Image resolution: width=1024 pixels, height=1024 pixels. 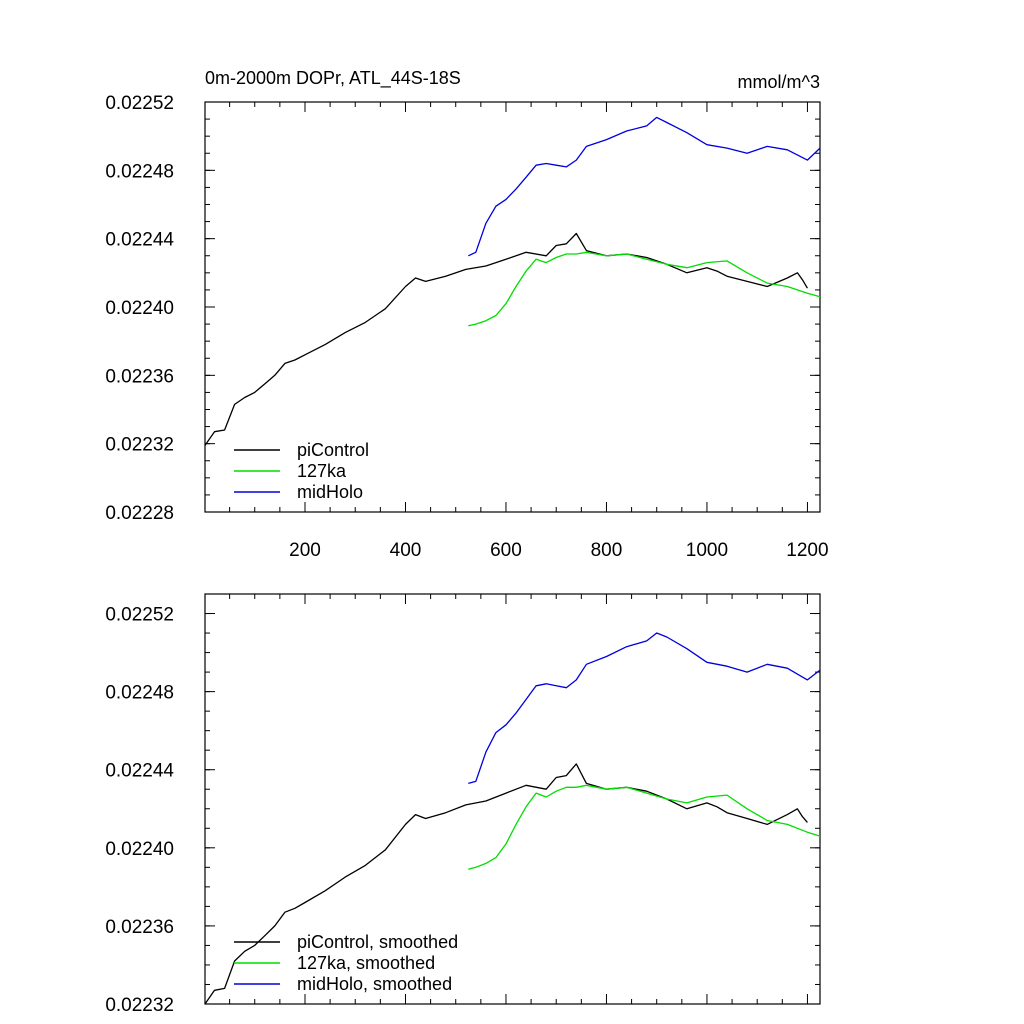 I want to click on legend-label: piControl, so click(x=333, y=450).